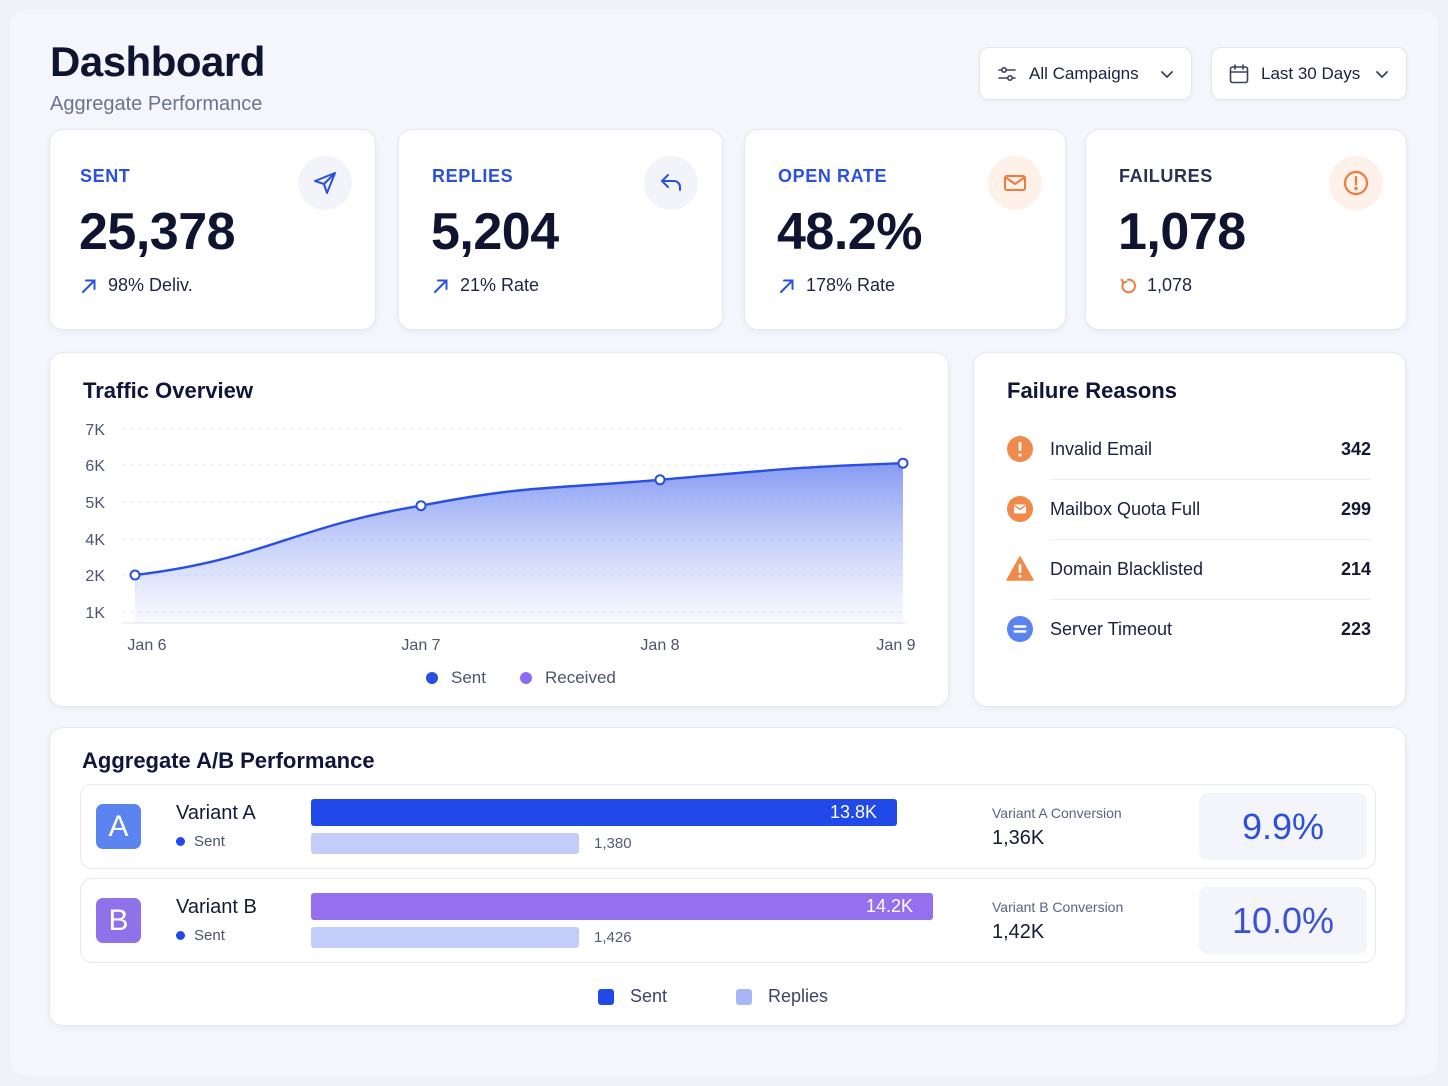  I want to click on variant-badge: A, so click(118, 826).